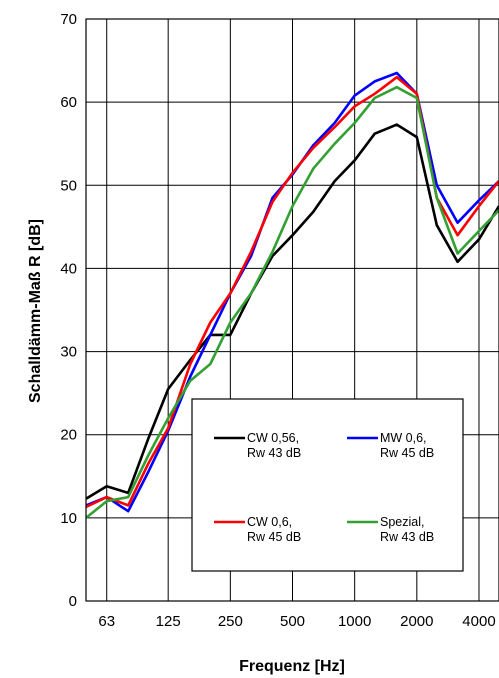  Describe the element at coordinates (327, 485) in the screenshot. I see `legend-box` at that location.